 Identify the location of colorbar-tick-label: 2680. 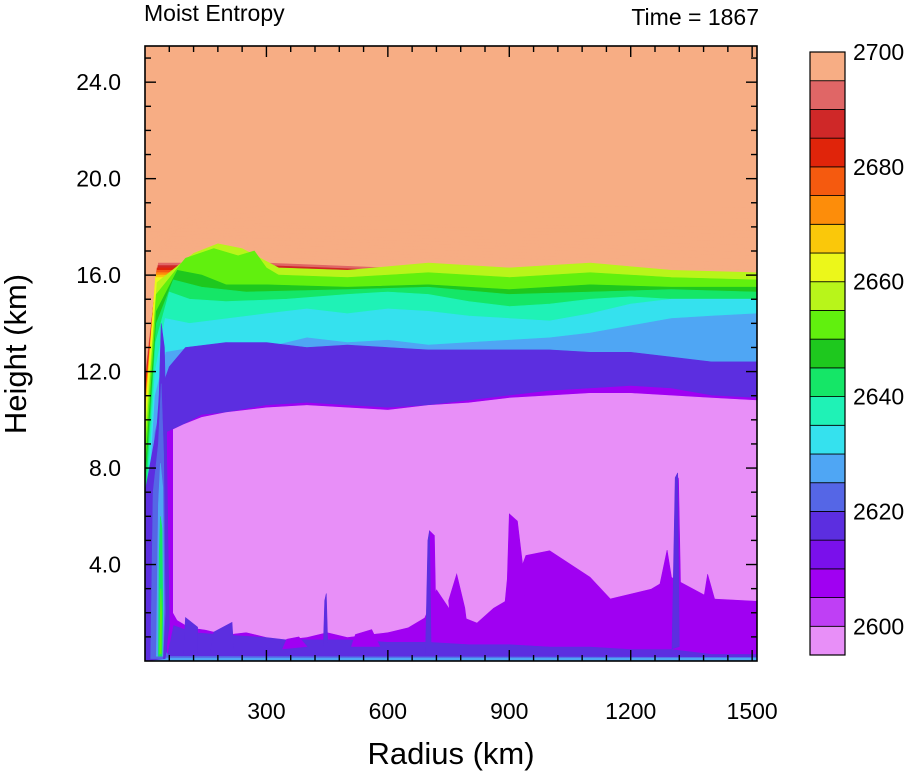
(878, 167).